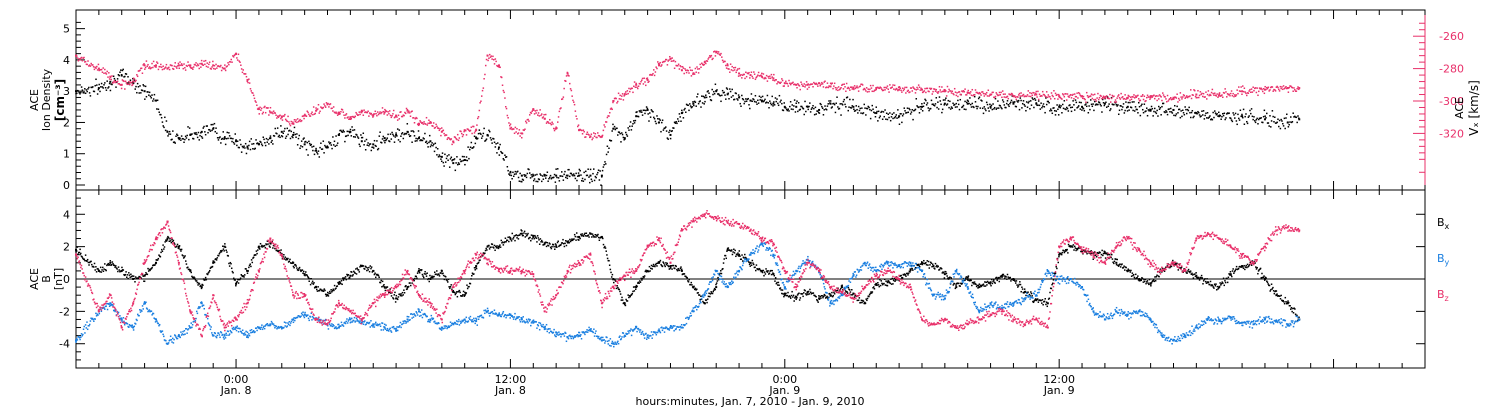 The width and height of the screenshot is (1500, 410). I want to click on bx-point, so click(636, 287).